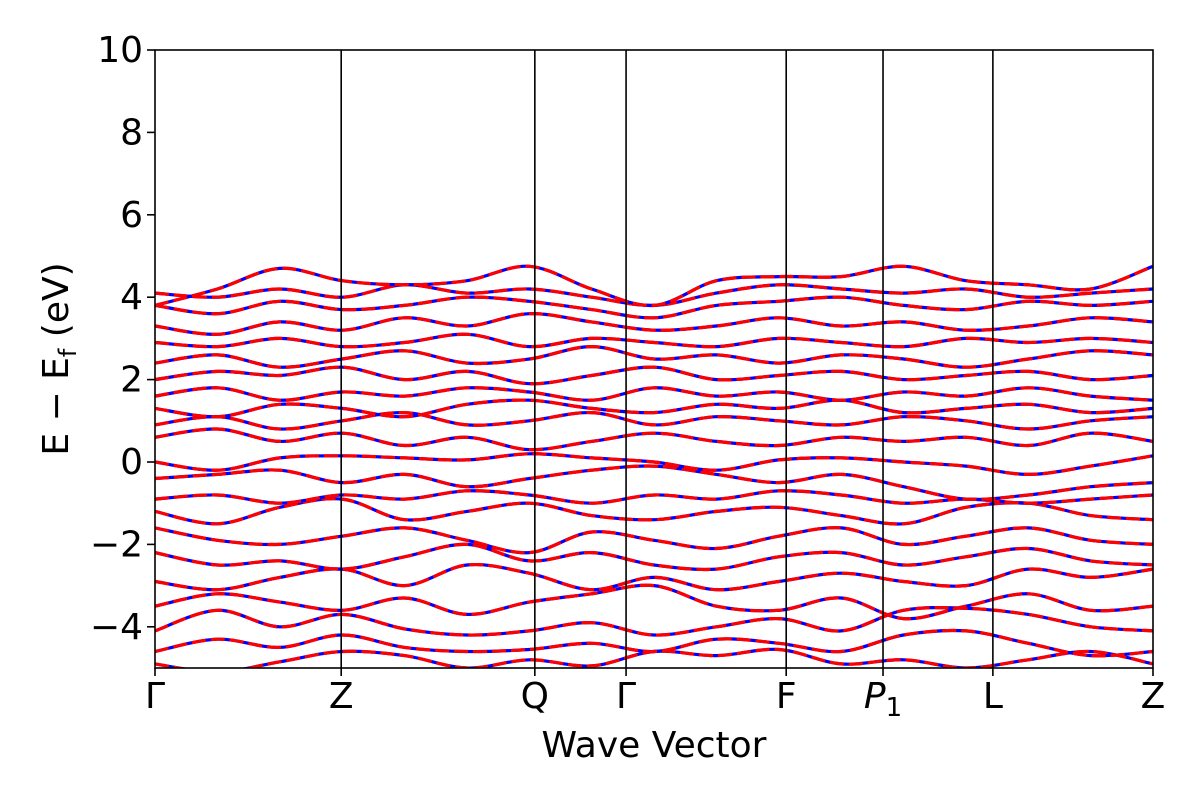 The height and width of the screenshot is (800, 1200). Describe the element at coordinates (883, 699) in the screenshot. I see `x-tick-label: P1` at that location.